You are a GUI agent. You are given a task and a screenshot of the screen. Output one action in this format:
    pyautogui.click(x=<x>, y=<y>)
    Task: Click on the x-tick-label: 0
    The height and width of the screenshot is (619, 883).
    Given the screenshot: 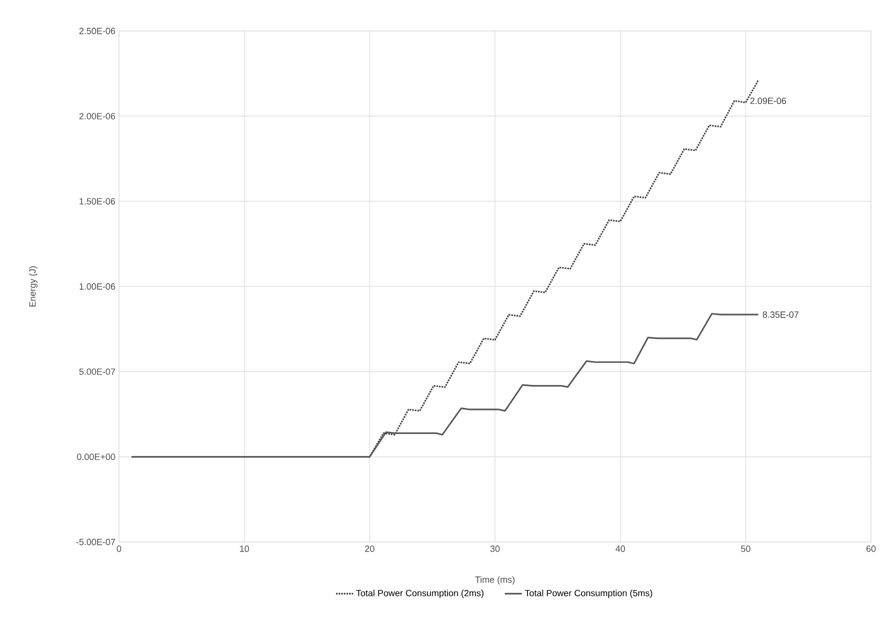 What is the action you would take?
    pyautogui.click(x=119, y=549)
    